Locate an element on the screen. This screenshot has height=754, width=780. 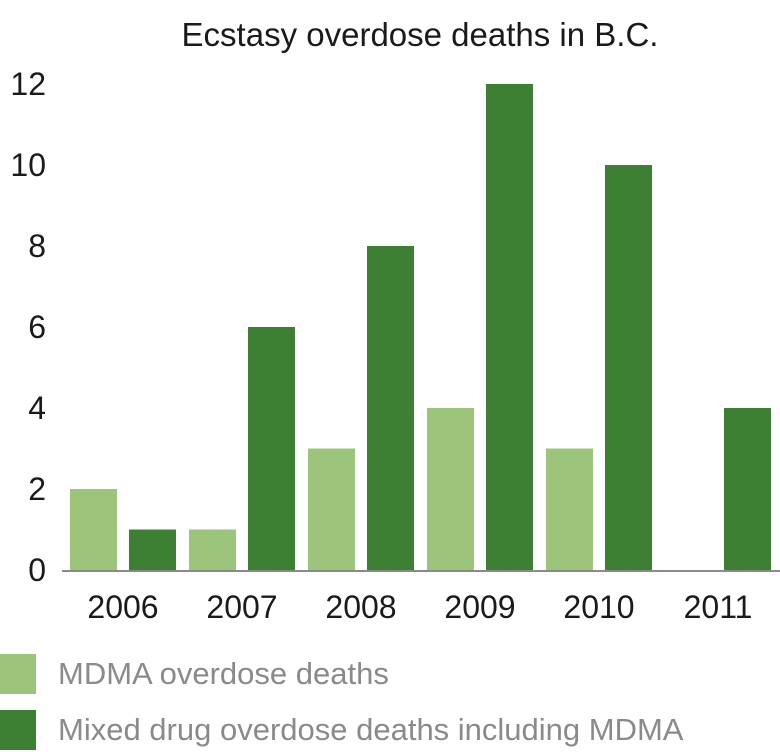
x-tick-label: 2010 is located at coordinates (598, 607).